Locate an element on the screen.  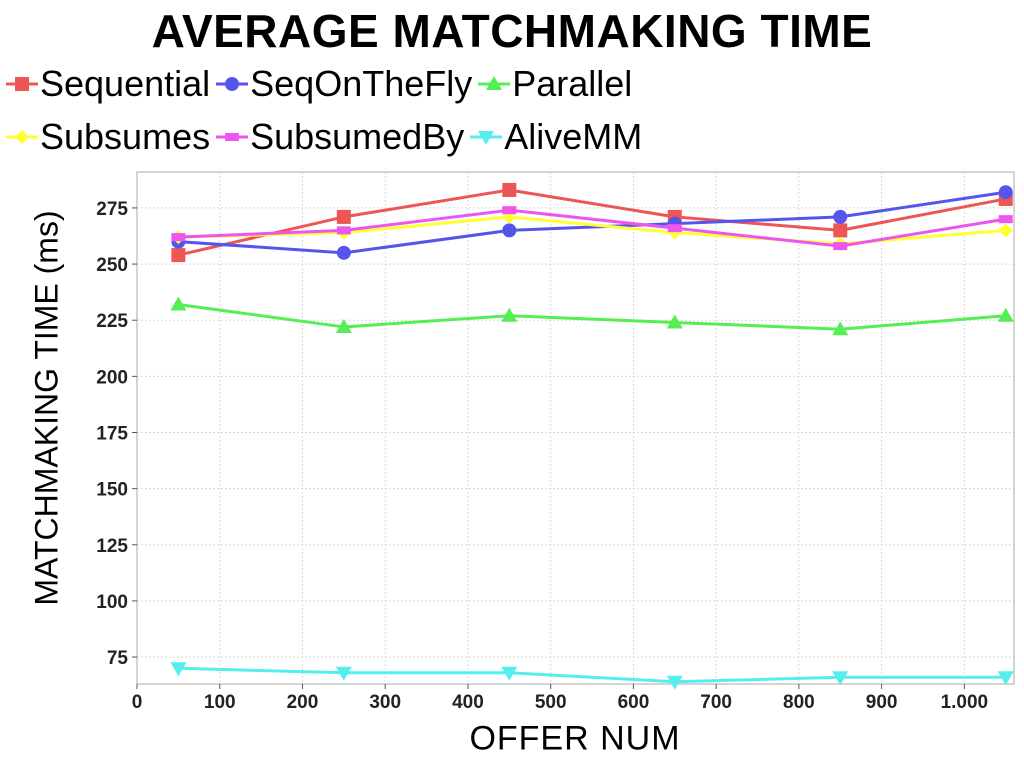
legend-item-parallel: Parallel is located at coordinates (555, 84).